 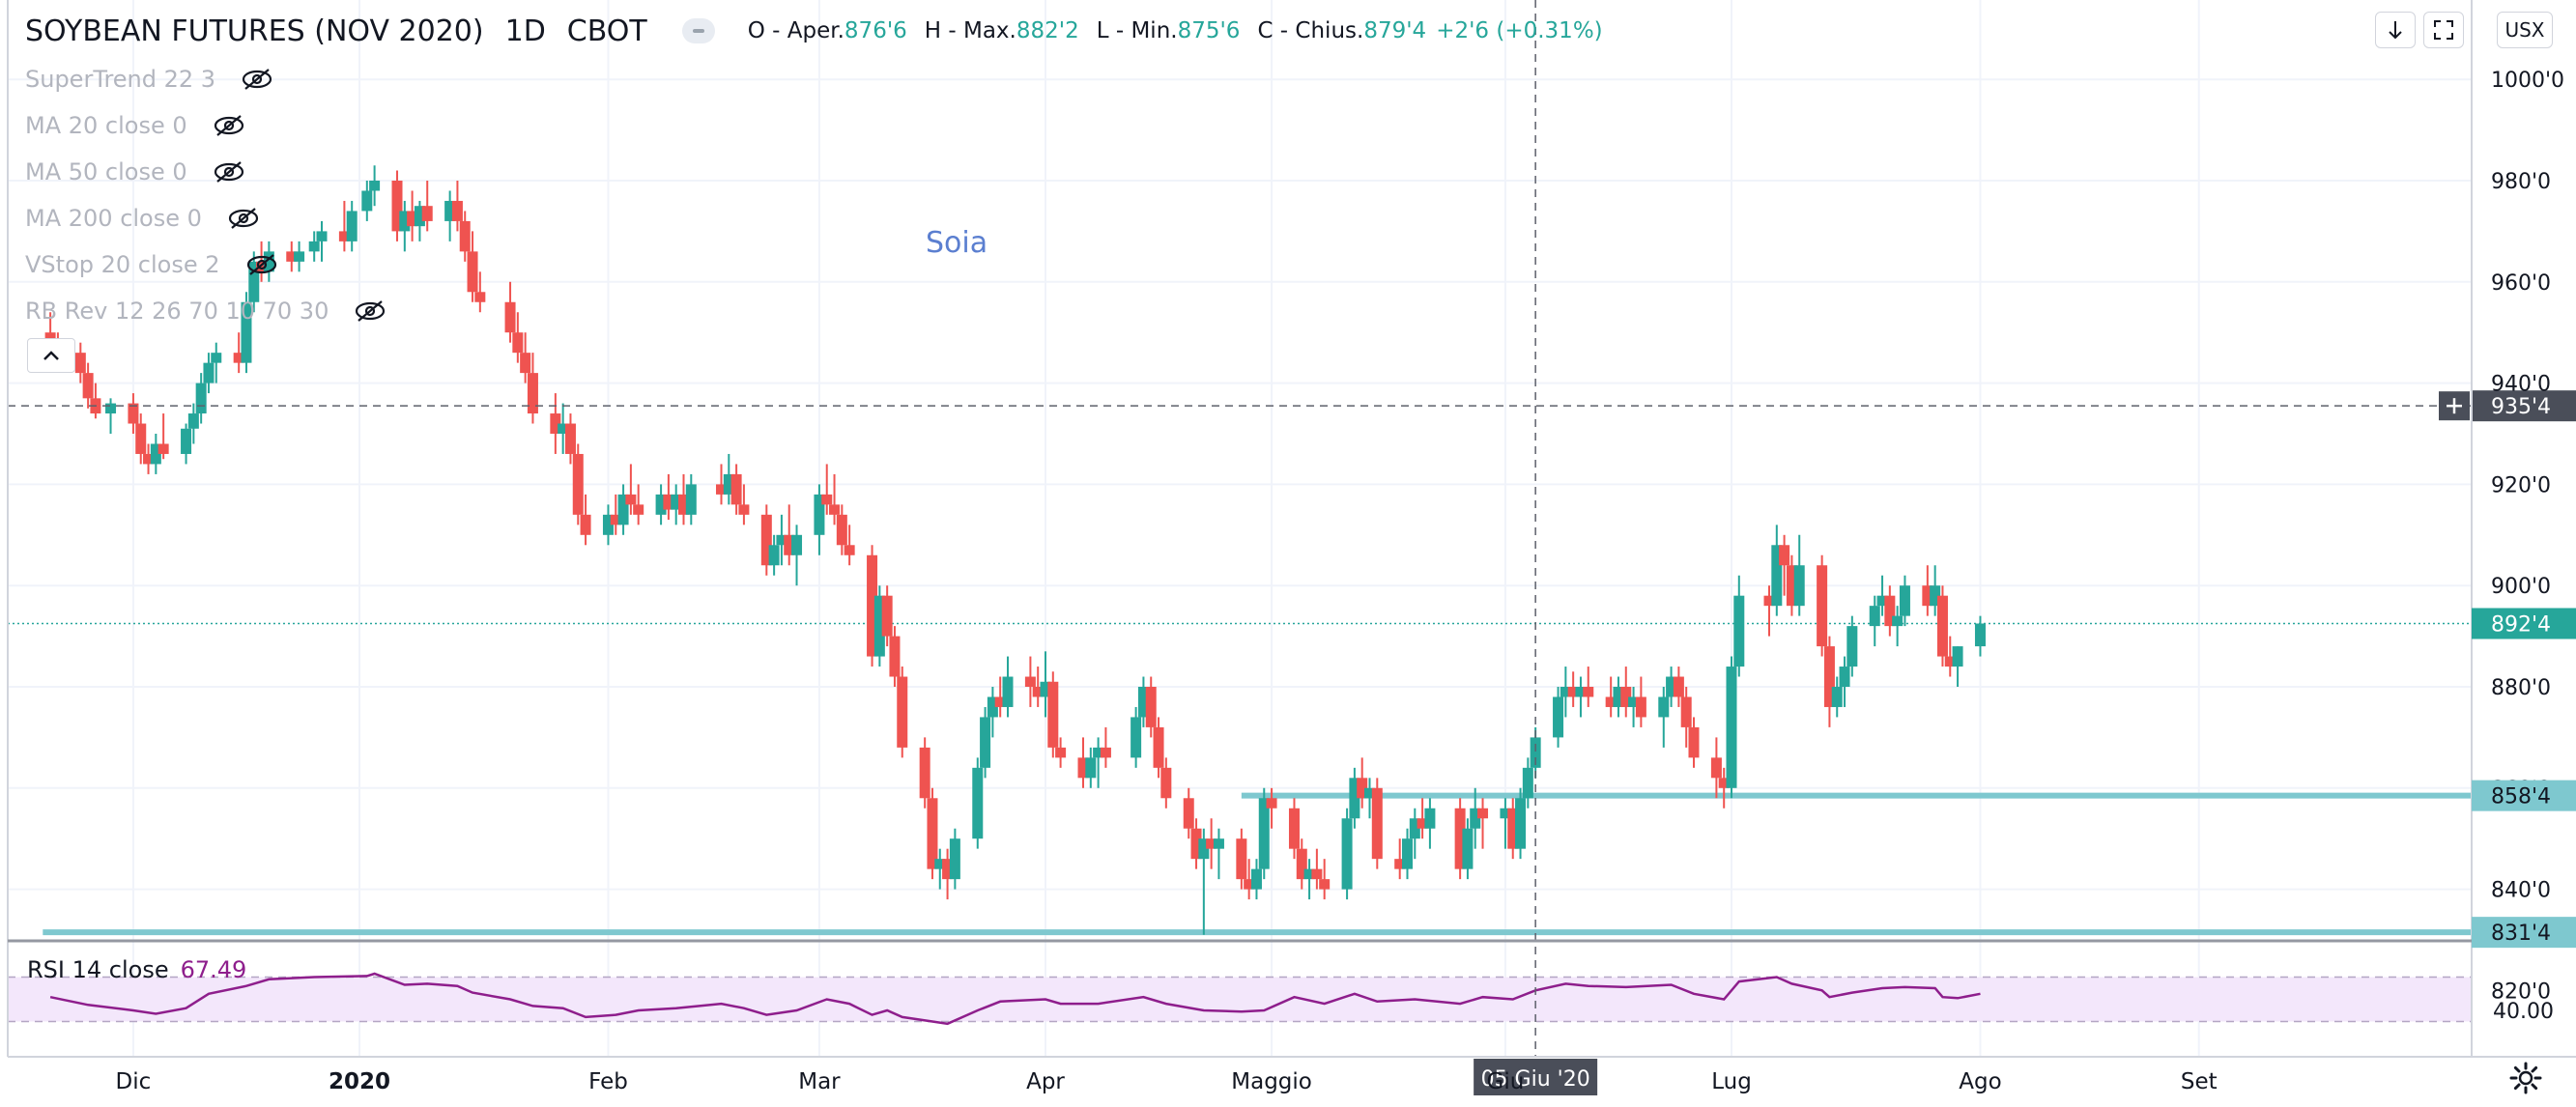 I want to click on indicator-ma50: MA 50 close 0, so click(x=206, y=172).